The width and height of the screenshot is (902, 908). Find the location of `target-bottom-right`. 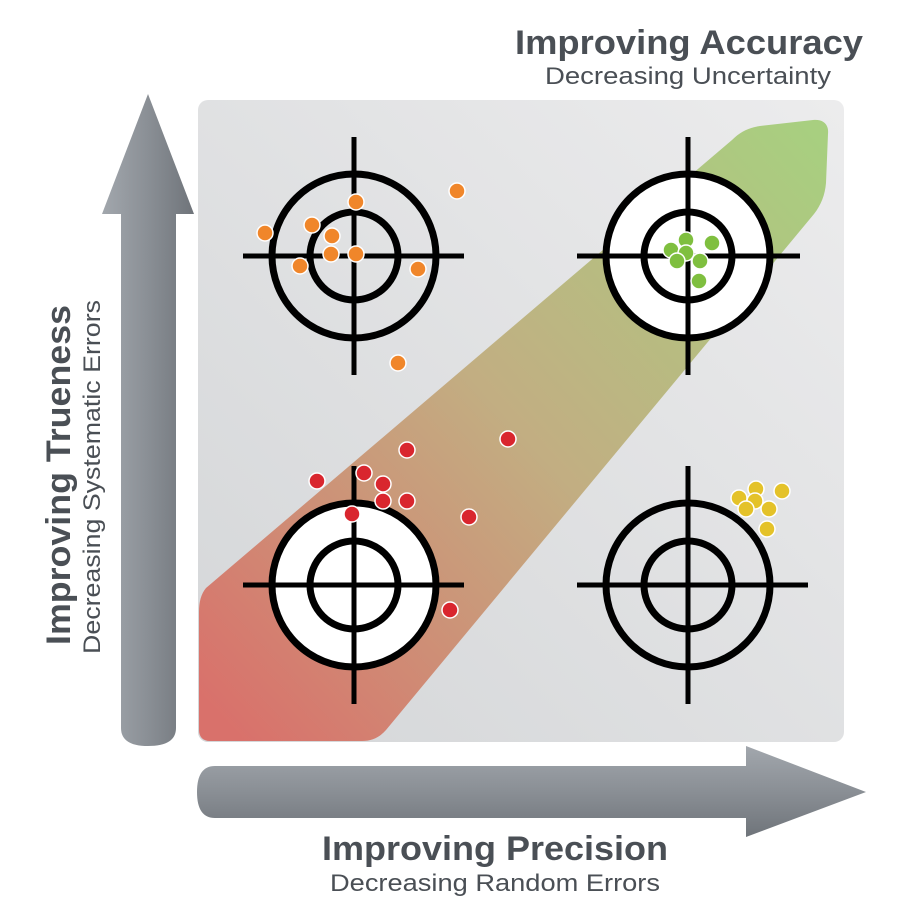

target-bottom-right is located at coordinates (692, 585).